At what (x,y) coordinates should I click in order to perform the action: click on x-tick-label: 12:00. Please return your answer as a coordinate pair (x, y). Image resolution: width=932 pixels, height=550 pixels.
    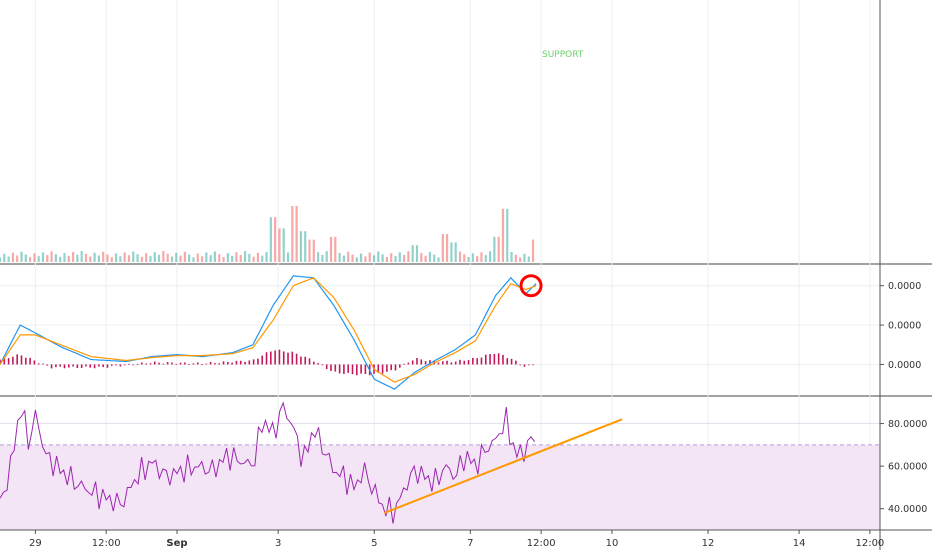
    Looking at the image, I should click on (106, 543).